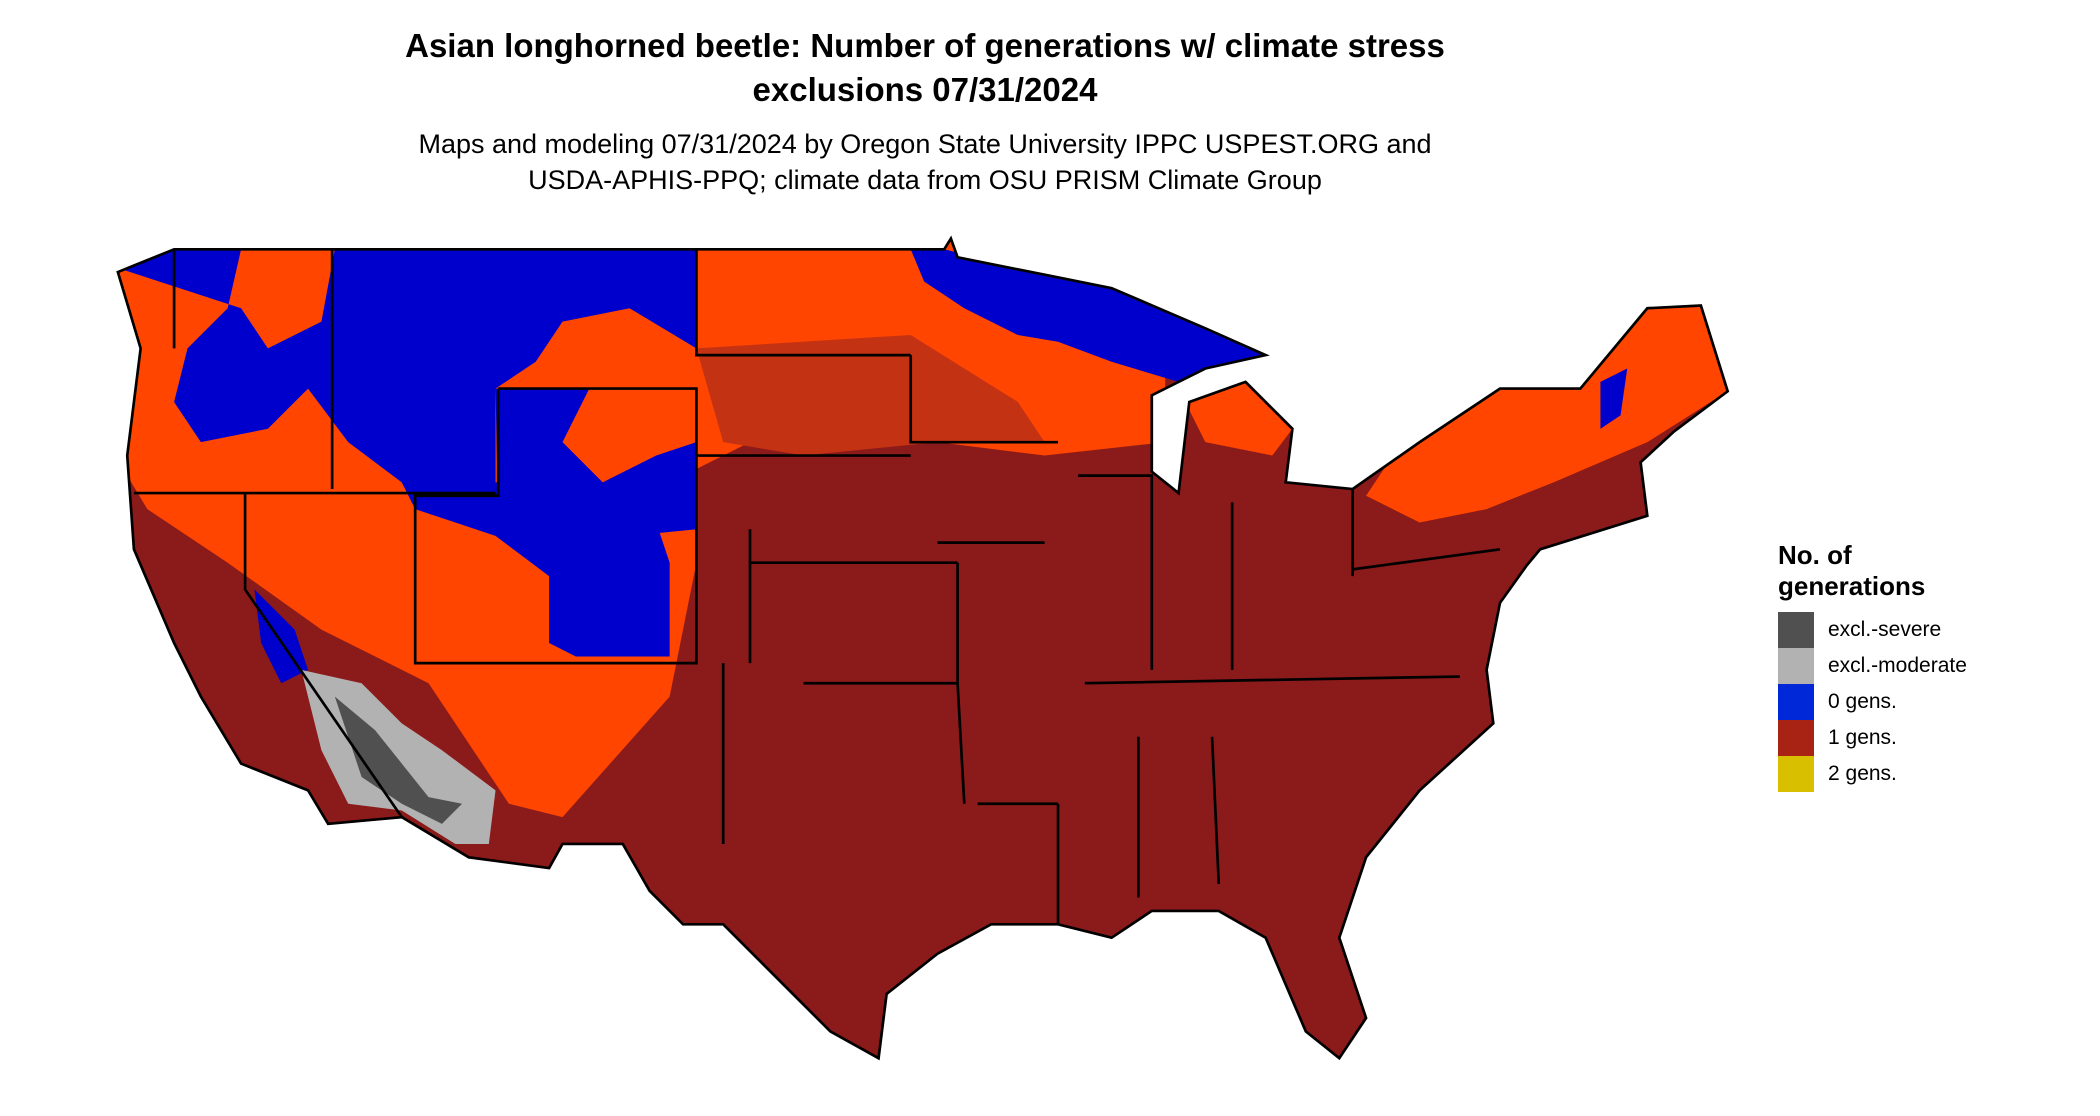 This screenshot has width=2100, height=1116. I want to click on zero-gen-new-england, so click(1614, 398).